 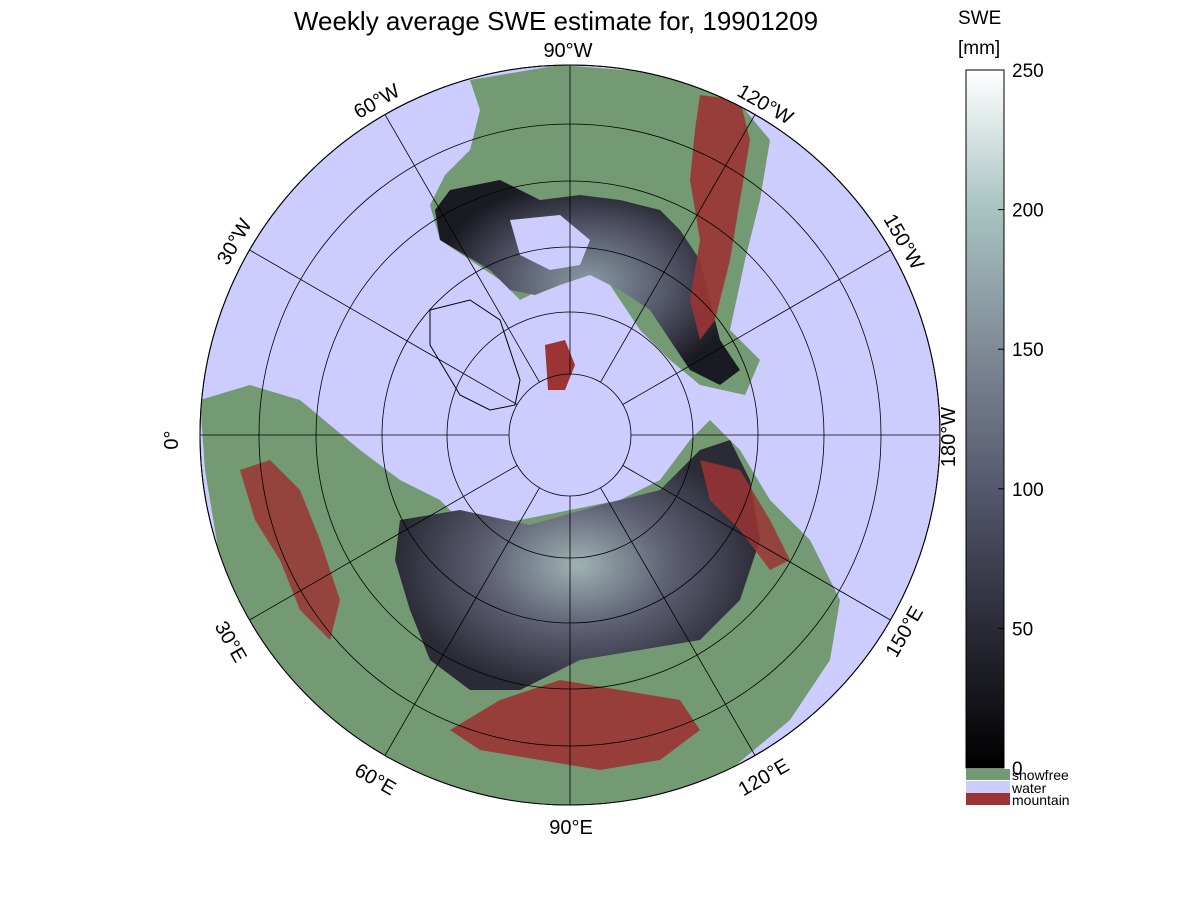 What do you see at coordinates (988, 774) in the screenshot?
I see `legend-swatch-snowfree` at bounding box center [988, 774].